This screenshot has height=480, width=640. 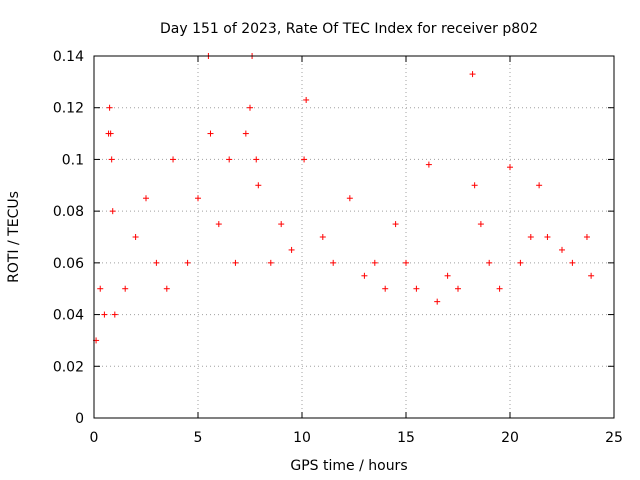 I want to click on y-tick-labels: 0 0.02 0.04 0.06 0.08 0.1 0.12 0.14, so click(x=68, y=238).